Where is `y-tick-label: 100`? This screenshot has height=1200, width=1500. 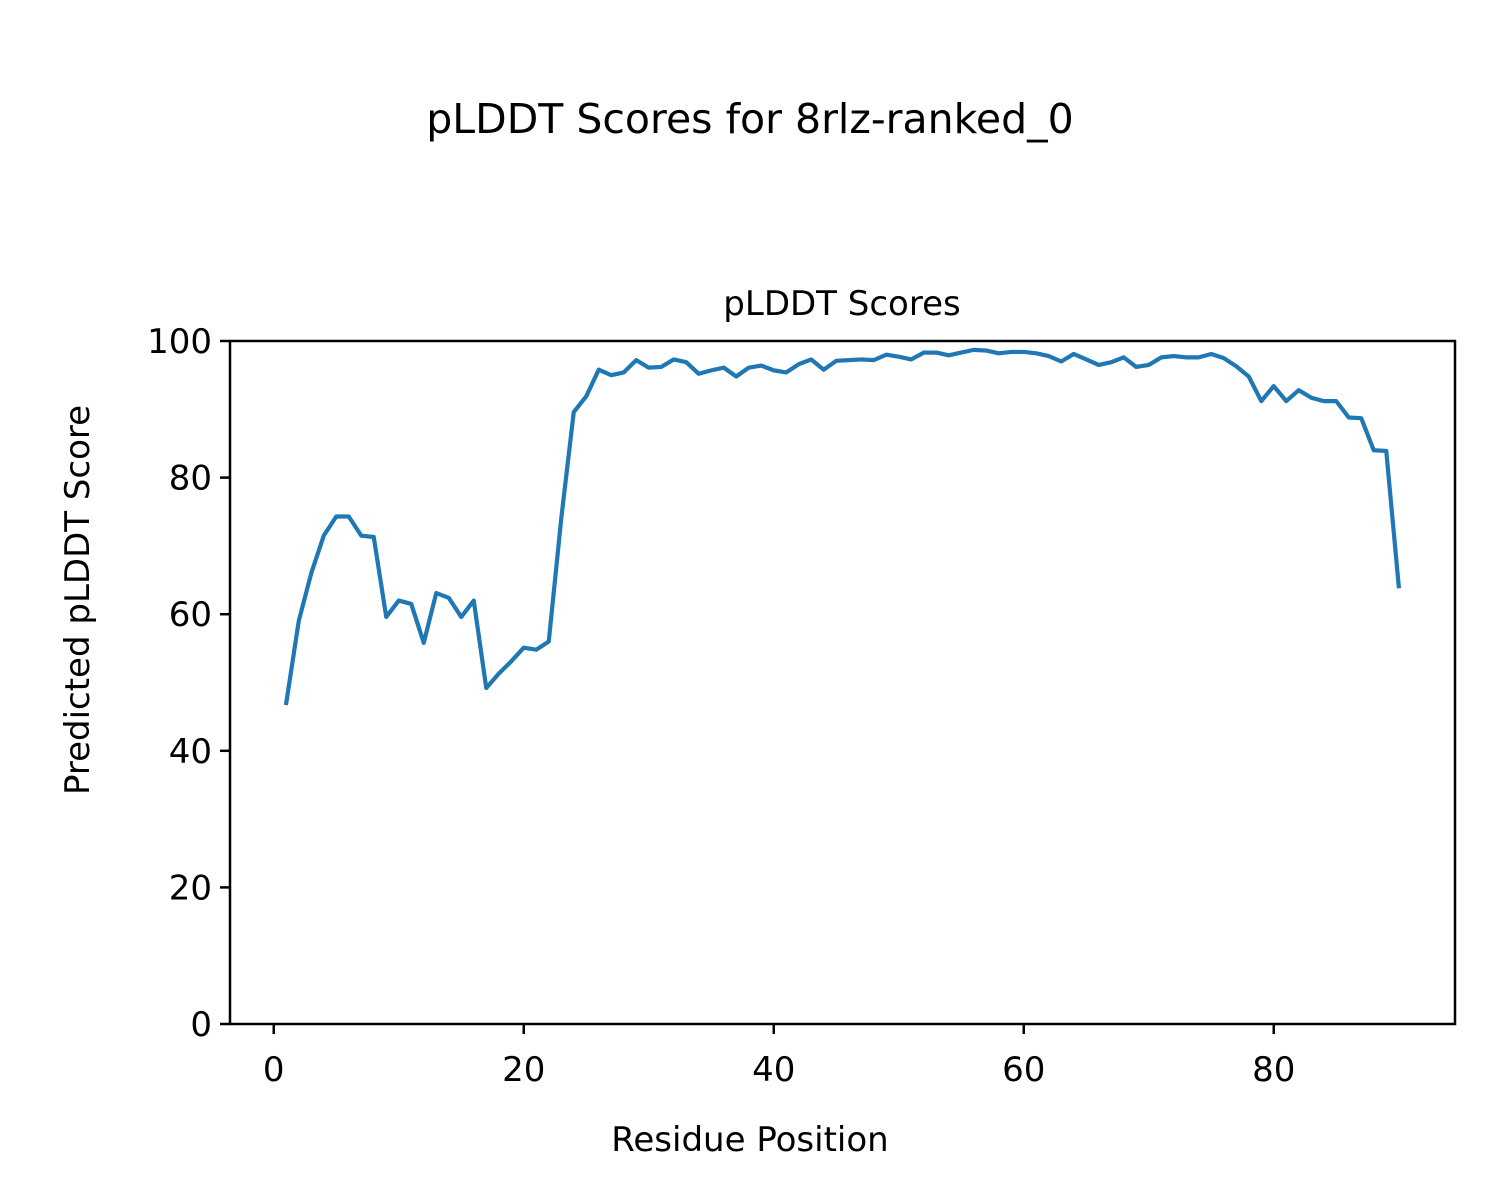
y-tick-label: 100 is located at coordinates (179, 342).